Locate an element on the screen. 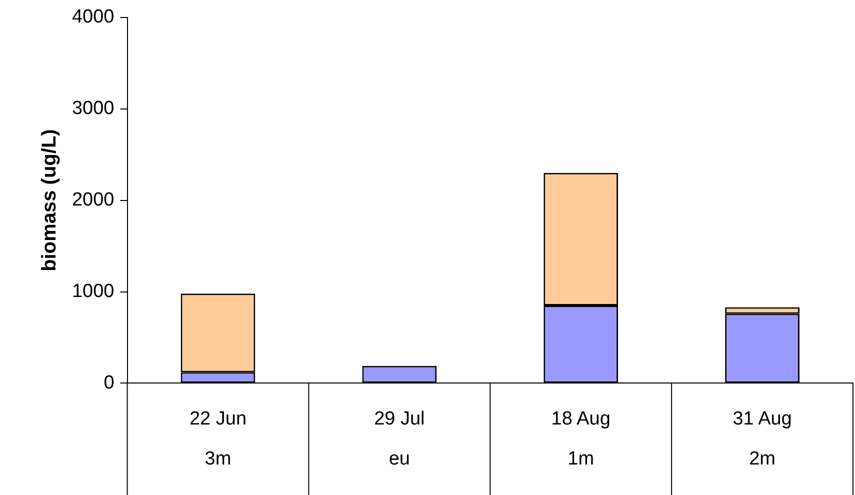  y-tick-label: 3000 is located at coordinates (93, 109).